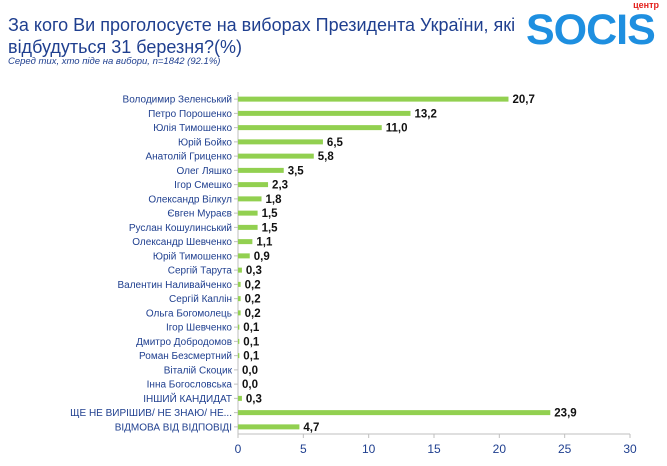  I want to click on x-tick-label: 30, so click(630, 449).